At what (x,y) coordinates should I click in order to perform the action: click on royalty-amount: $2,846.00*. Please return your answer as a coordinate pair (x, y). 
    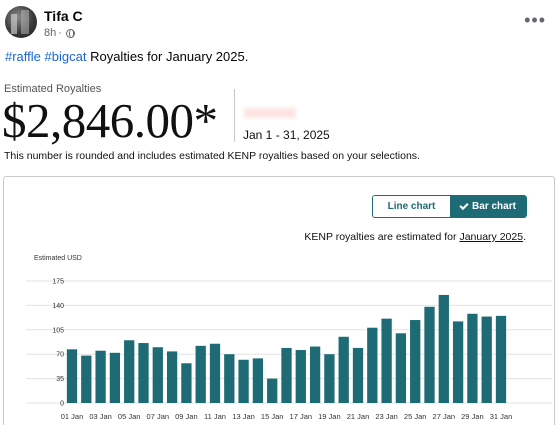
    Looking at the image, I should click on (110, 120).